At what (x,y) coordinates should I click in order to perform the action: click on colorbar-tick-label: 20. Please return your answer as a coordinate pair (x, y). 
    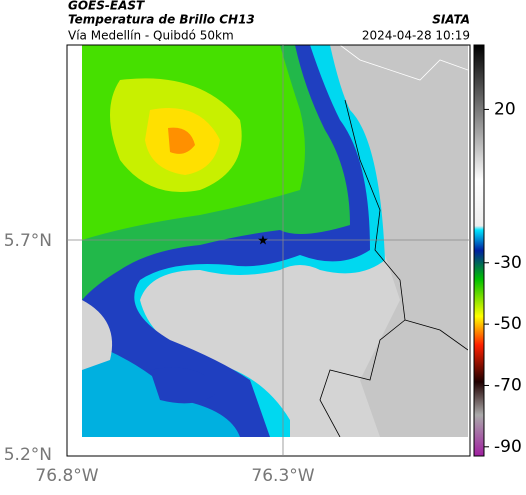
    Looking at the image, I should click on (505, 109).